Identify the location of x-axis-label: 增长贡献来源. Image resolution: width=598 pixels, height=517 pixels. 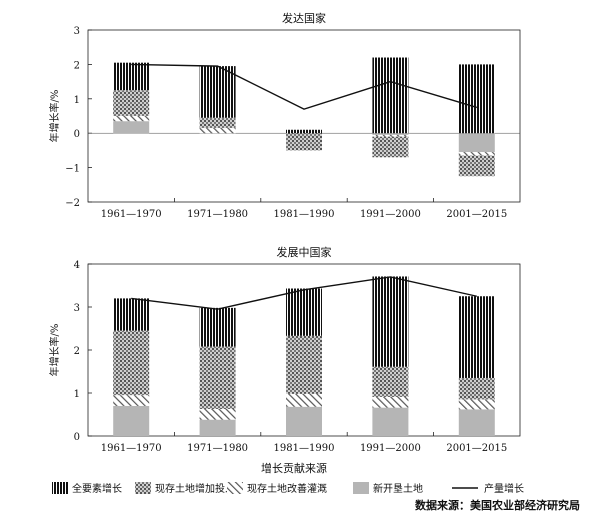
(294, 468).